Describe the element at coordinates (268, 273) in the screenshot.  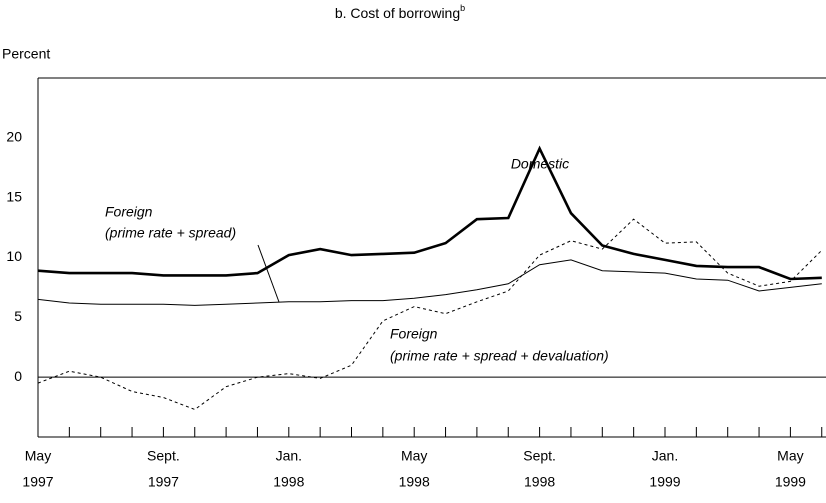
I see `leader-line` at that location.